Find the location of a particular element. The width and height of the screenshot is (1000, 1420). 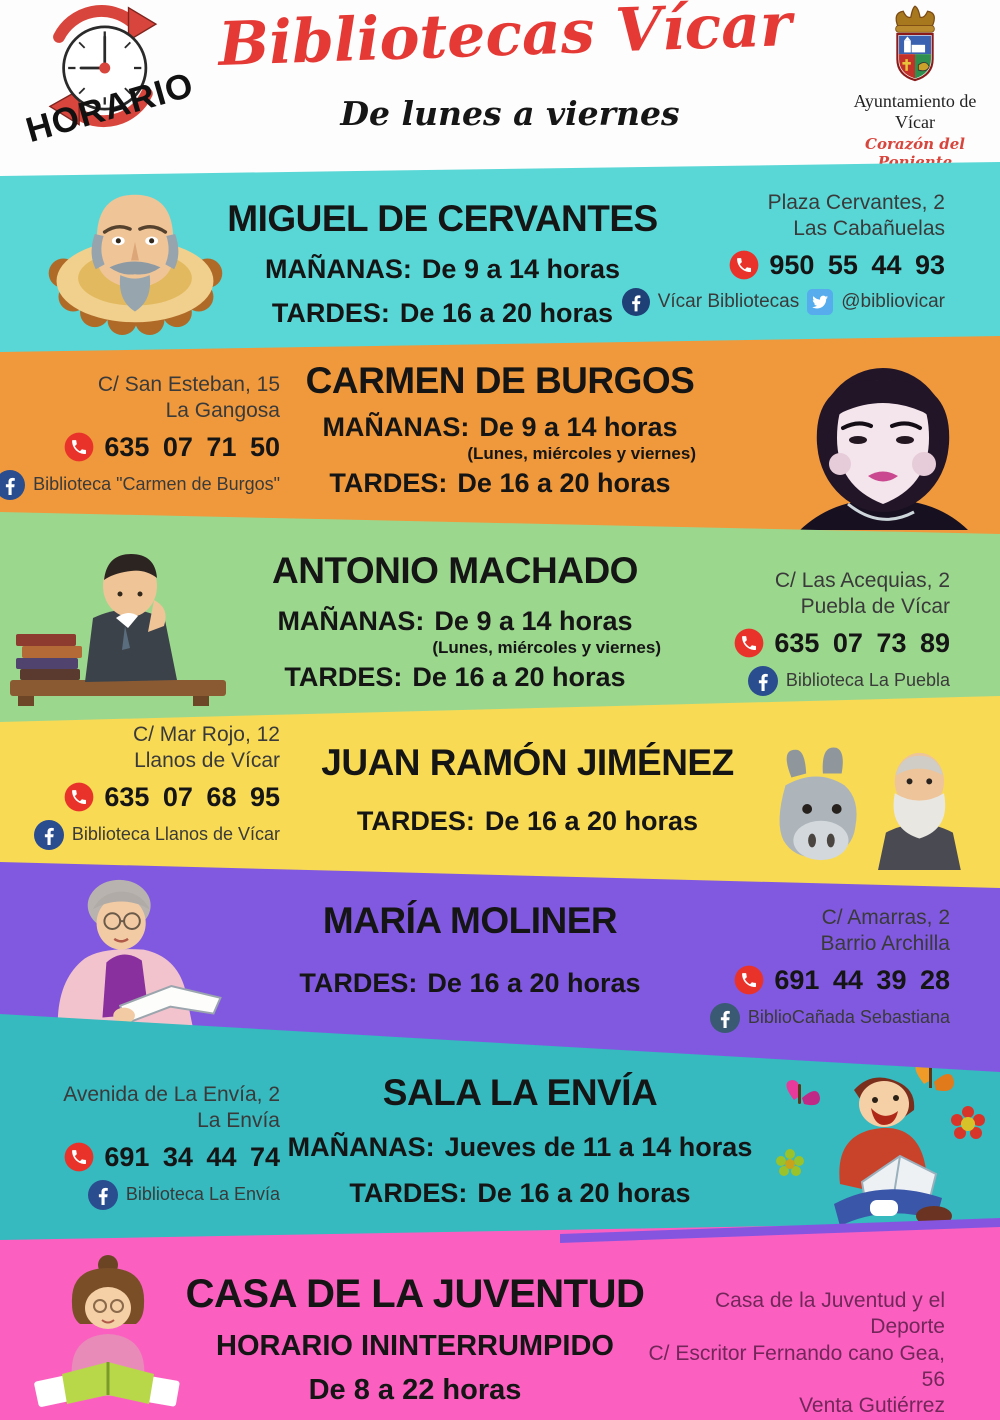

poster-title: Bibliotecas Vícar is located at coordinates (505, 40).